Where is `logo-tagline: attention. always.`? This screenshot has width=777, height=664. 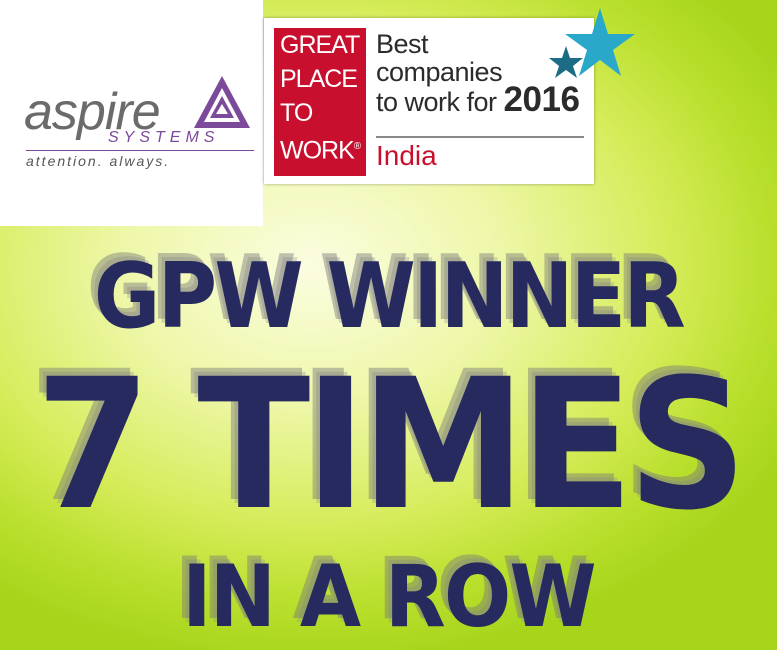 logo-tagline: attention. always. is located at coordinates (98, 161).